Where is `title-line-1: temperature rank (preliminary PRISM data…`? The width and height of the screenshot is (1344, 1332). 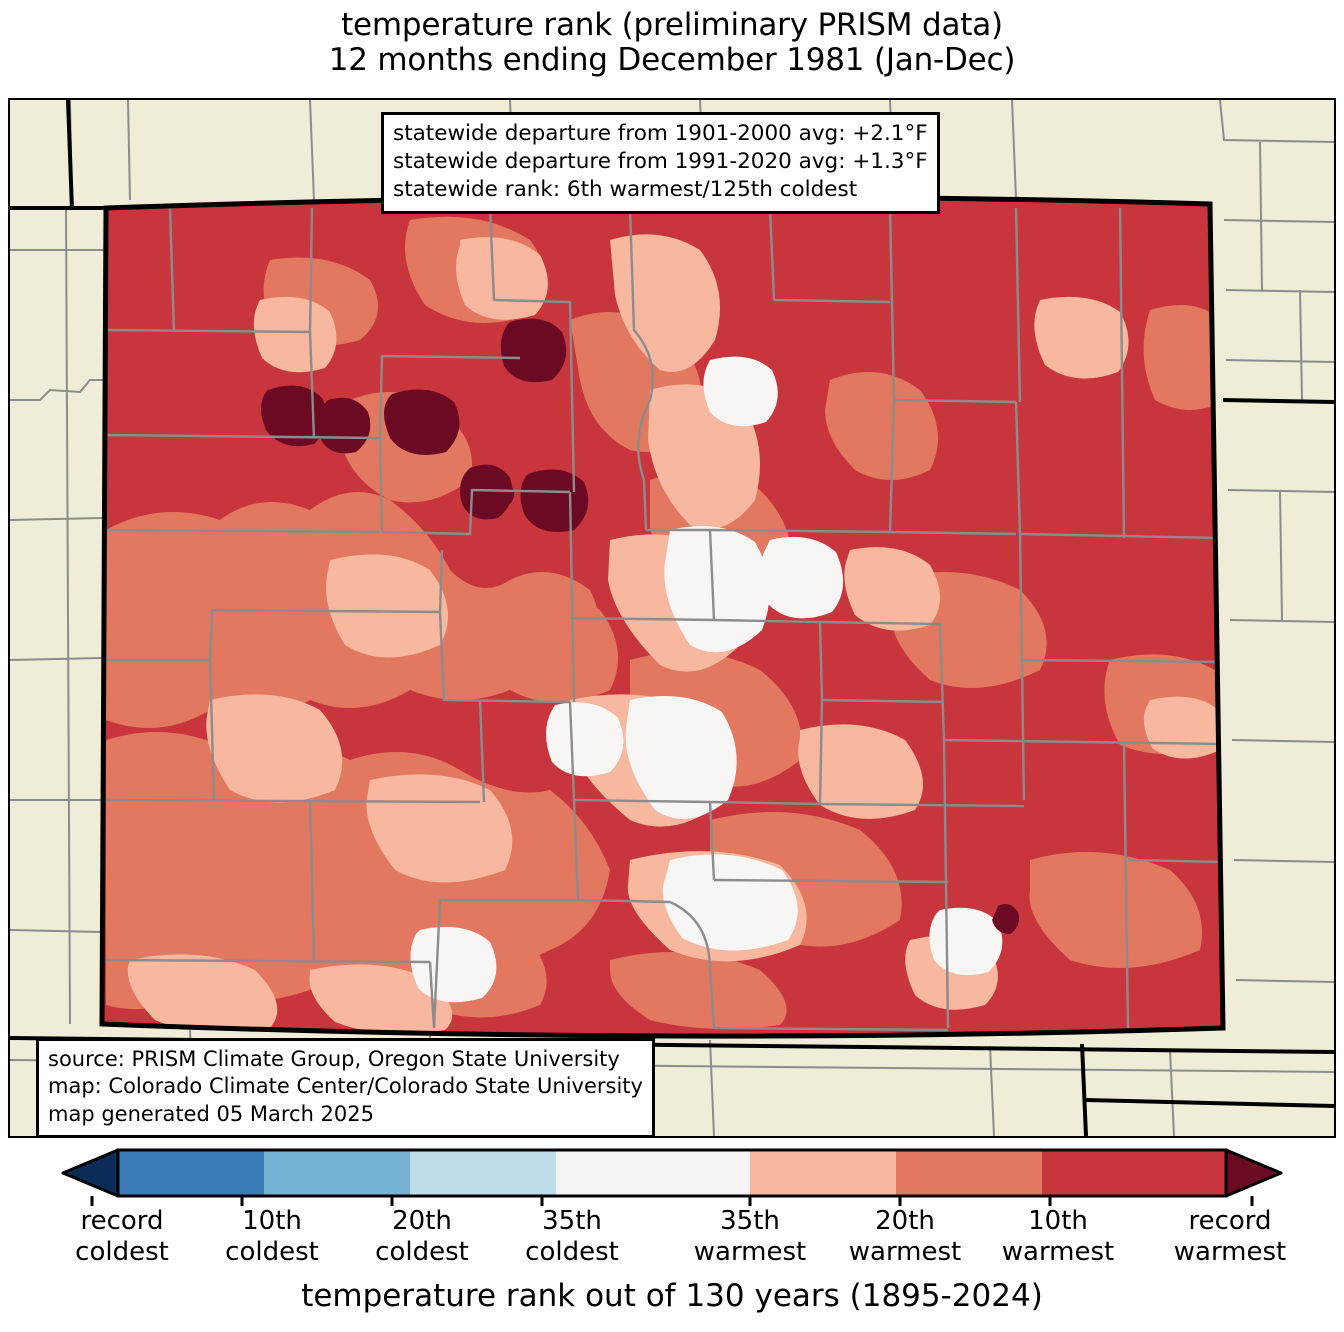
title-line-1: temperature rank (preliminary PRISM data… is located at coordinates (672, 25).